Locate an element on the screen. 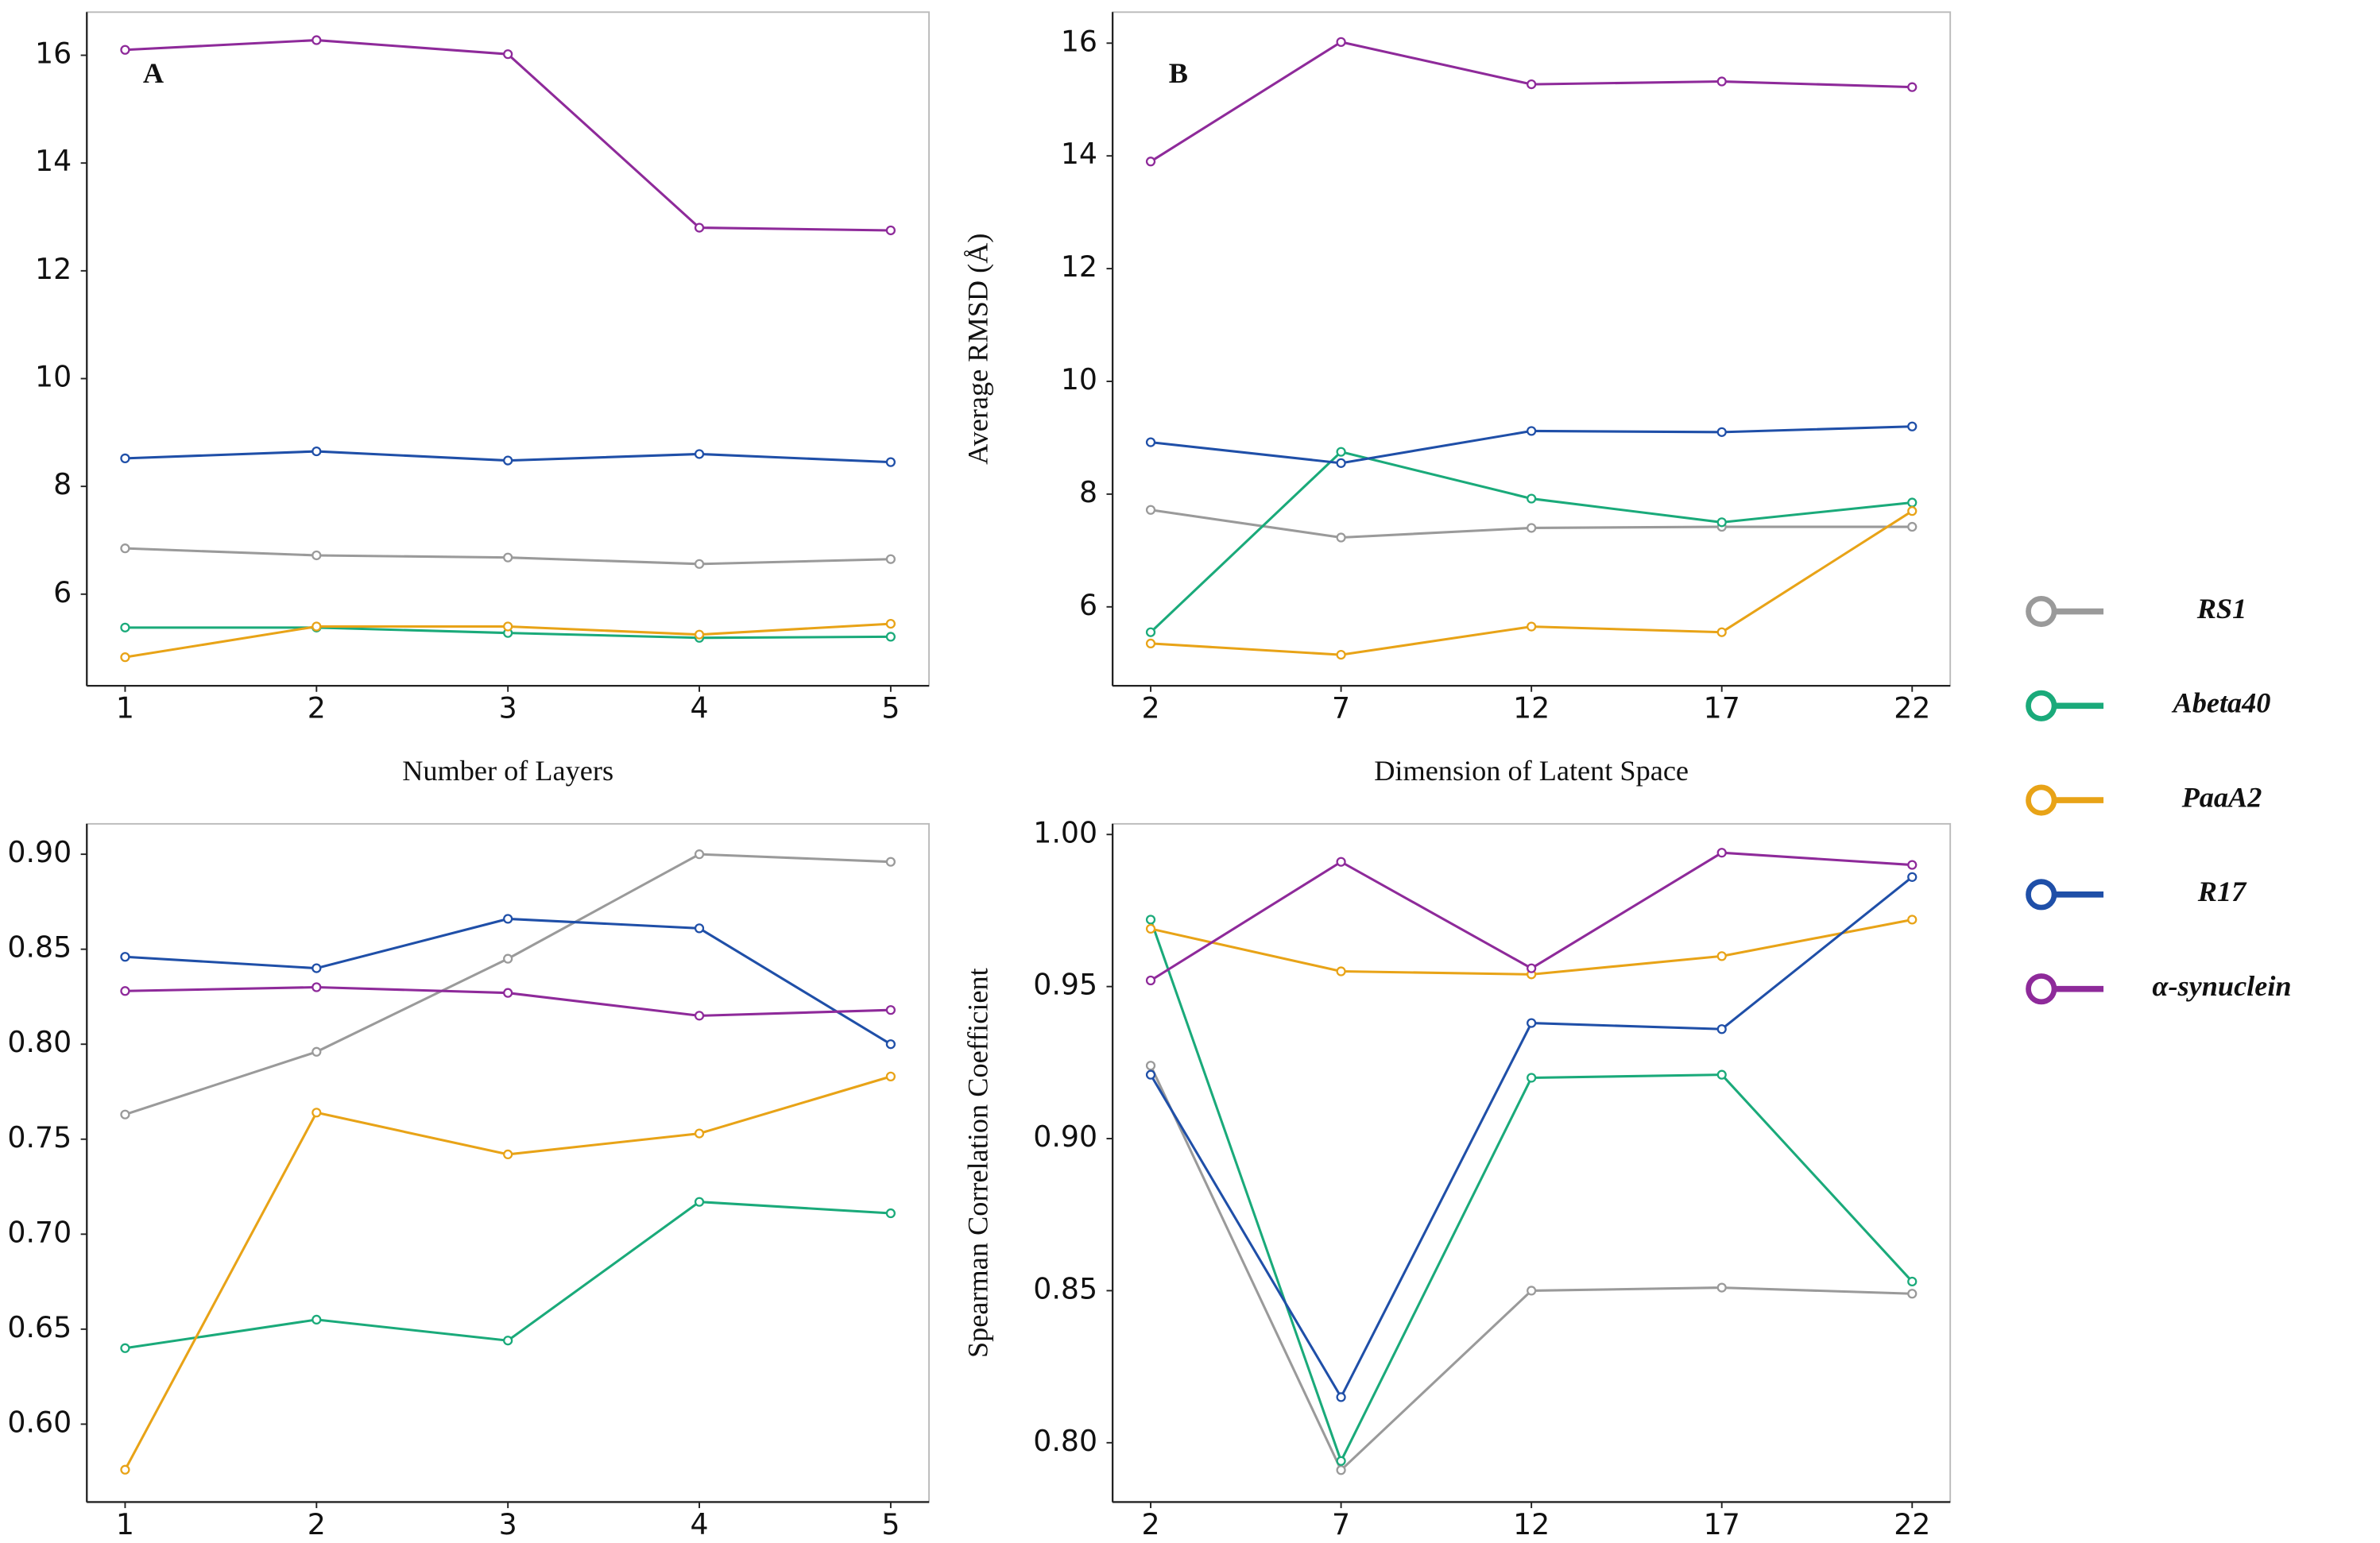  y-tick-label: 6 is located at coordinates (63, 592).